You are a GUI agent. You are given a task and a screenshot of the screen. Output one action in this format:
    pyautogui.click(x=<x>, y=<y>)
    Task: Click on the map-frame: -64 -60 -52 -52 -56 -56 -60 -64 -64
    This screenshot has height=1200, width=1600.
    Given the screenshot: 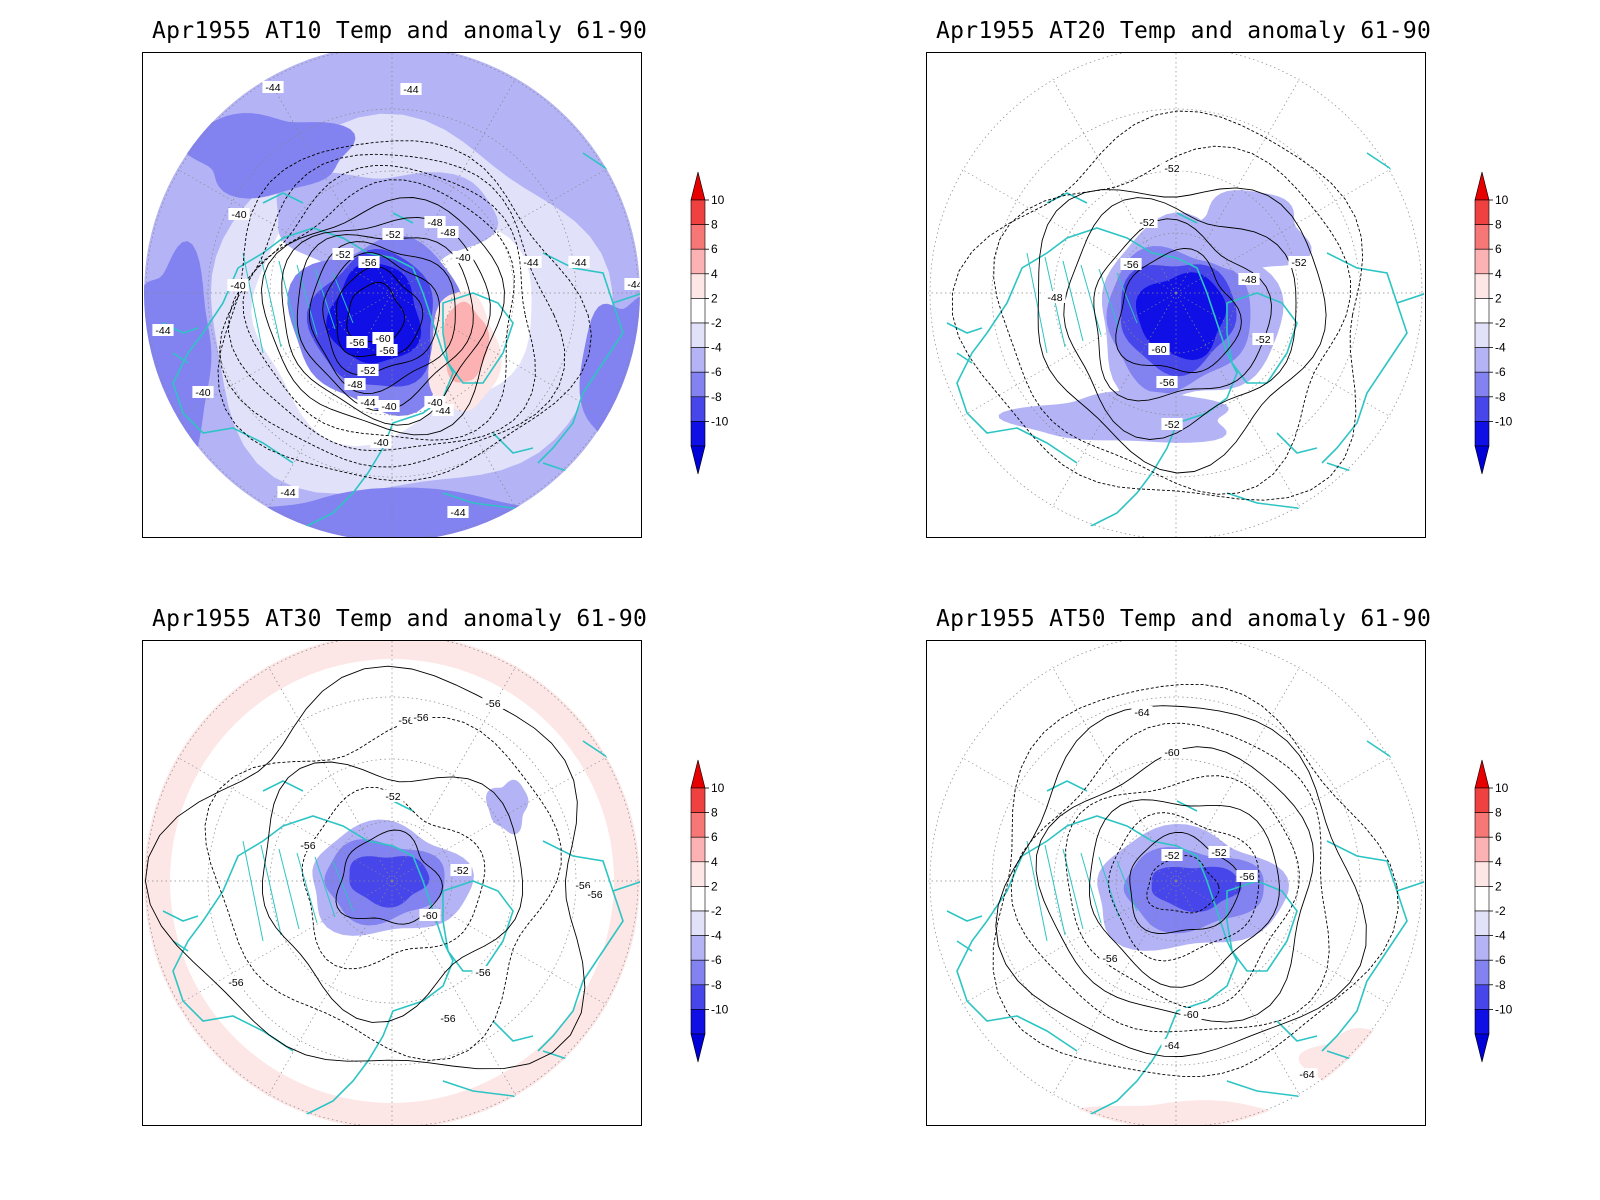 What is the action you would take?
    pyautogui.click(x=1176, y=883)
    